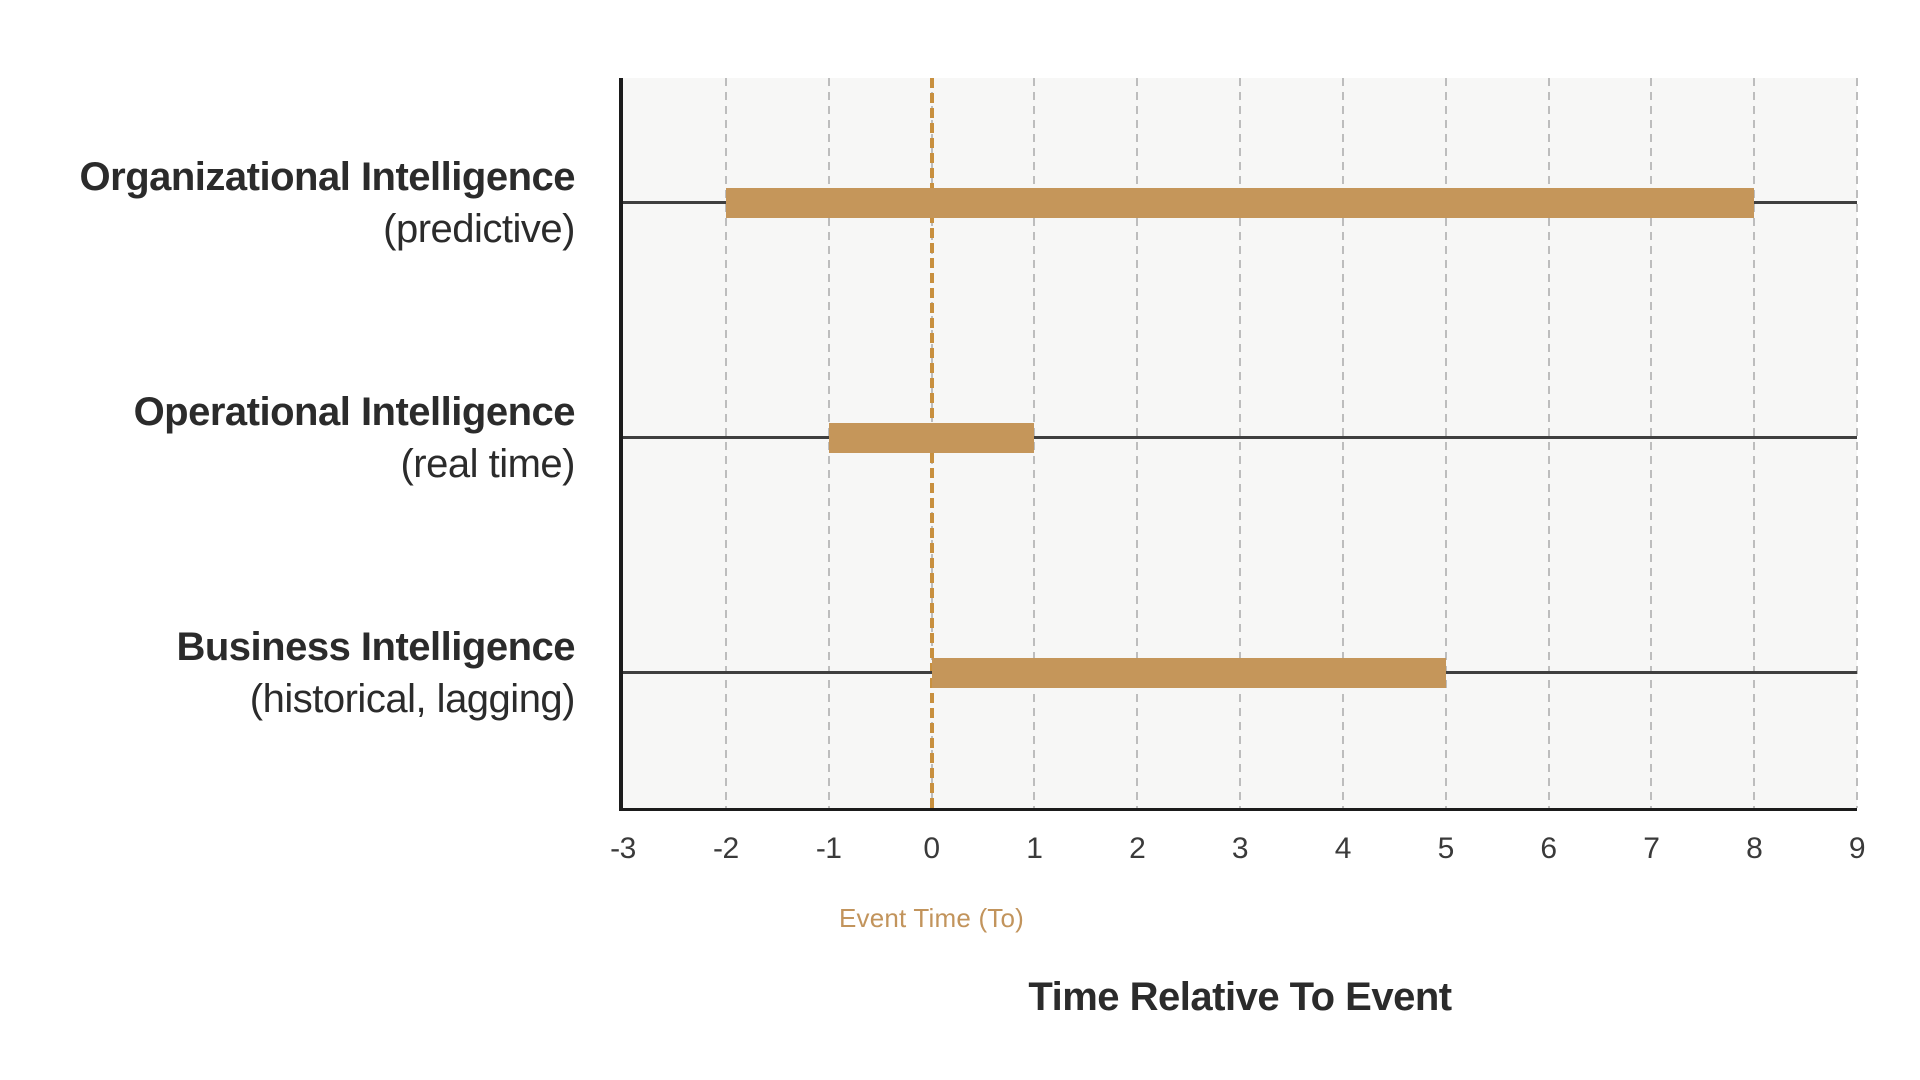  I want to click on x-tick-label: 3, so click(1240, 848).